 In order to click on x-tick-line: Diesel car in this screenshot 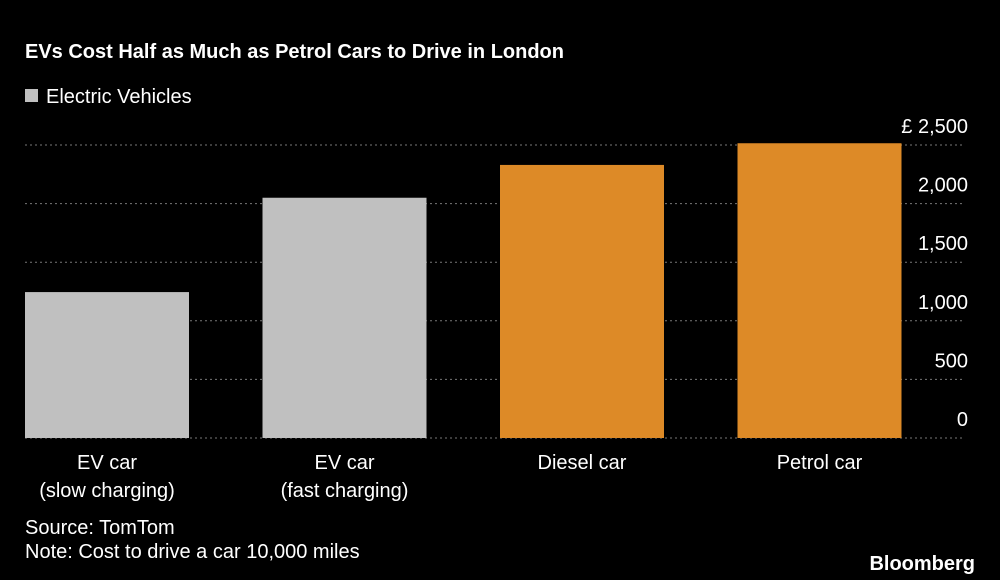, I will do `click(582, 463)`.